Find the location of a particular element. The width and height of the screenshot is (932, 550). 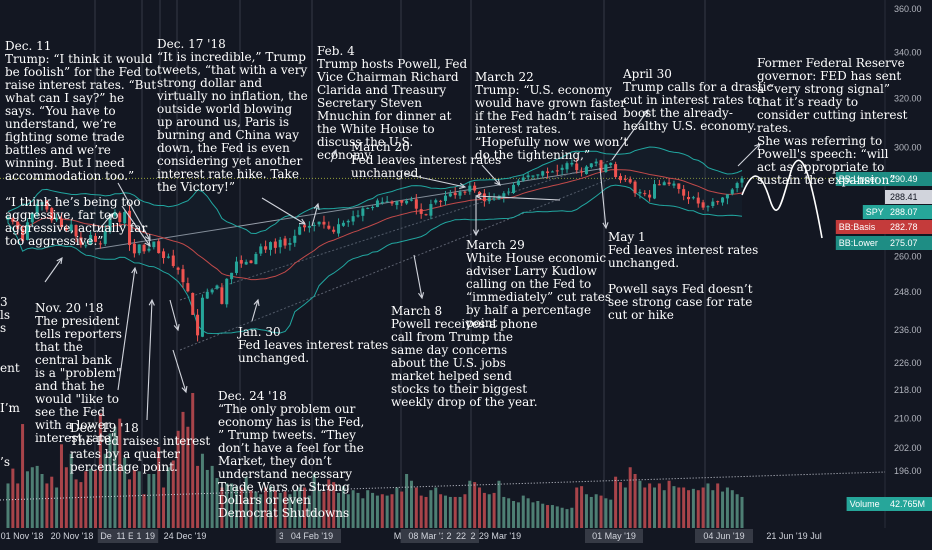

volume-ma-line is located at coordinates (443, 486).